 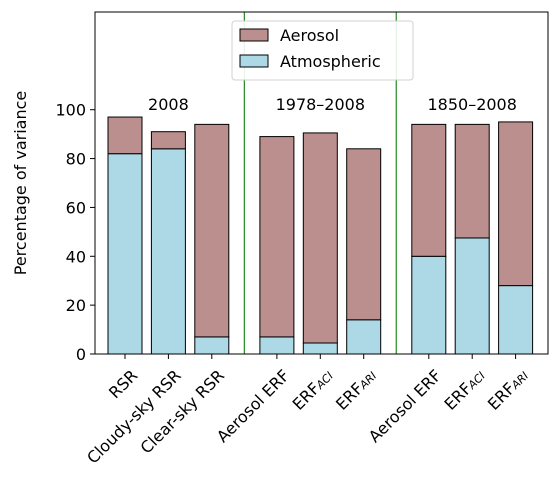 I want to click on x-tick-label: RSR, so click(x=123, y=384).